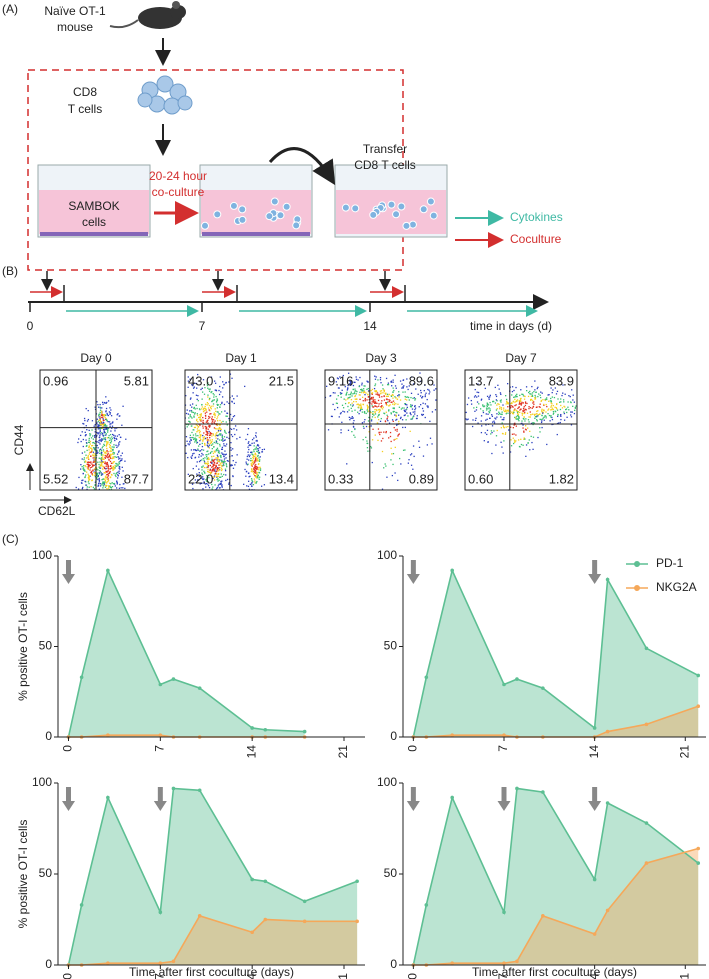 The height and width of the screenshot is (979, 709). I want to click on cell, so click(205, 225).